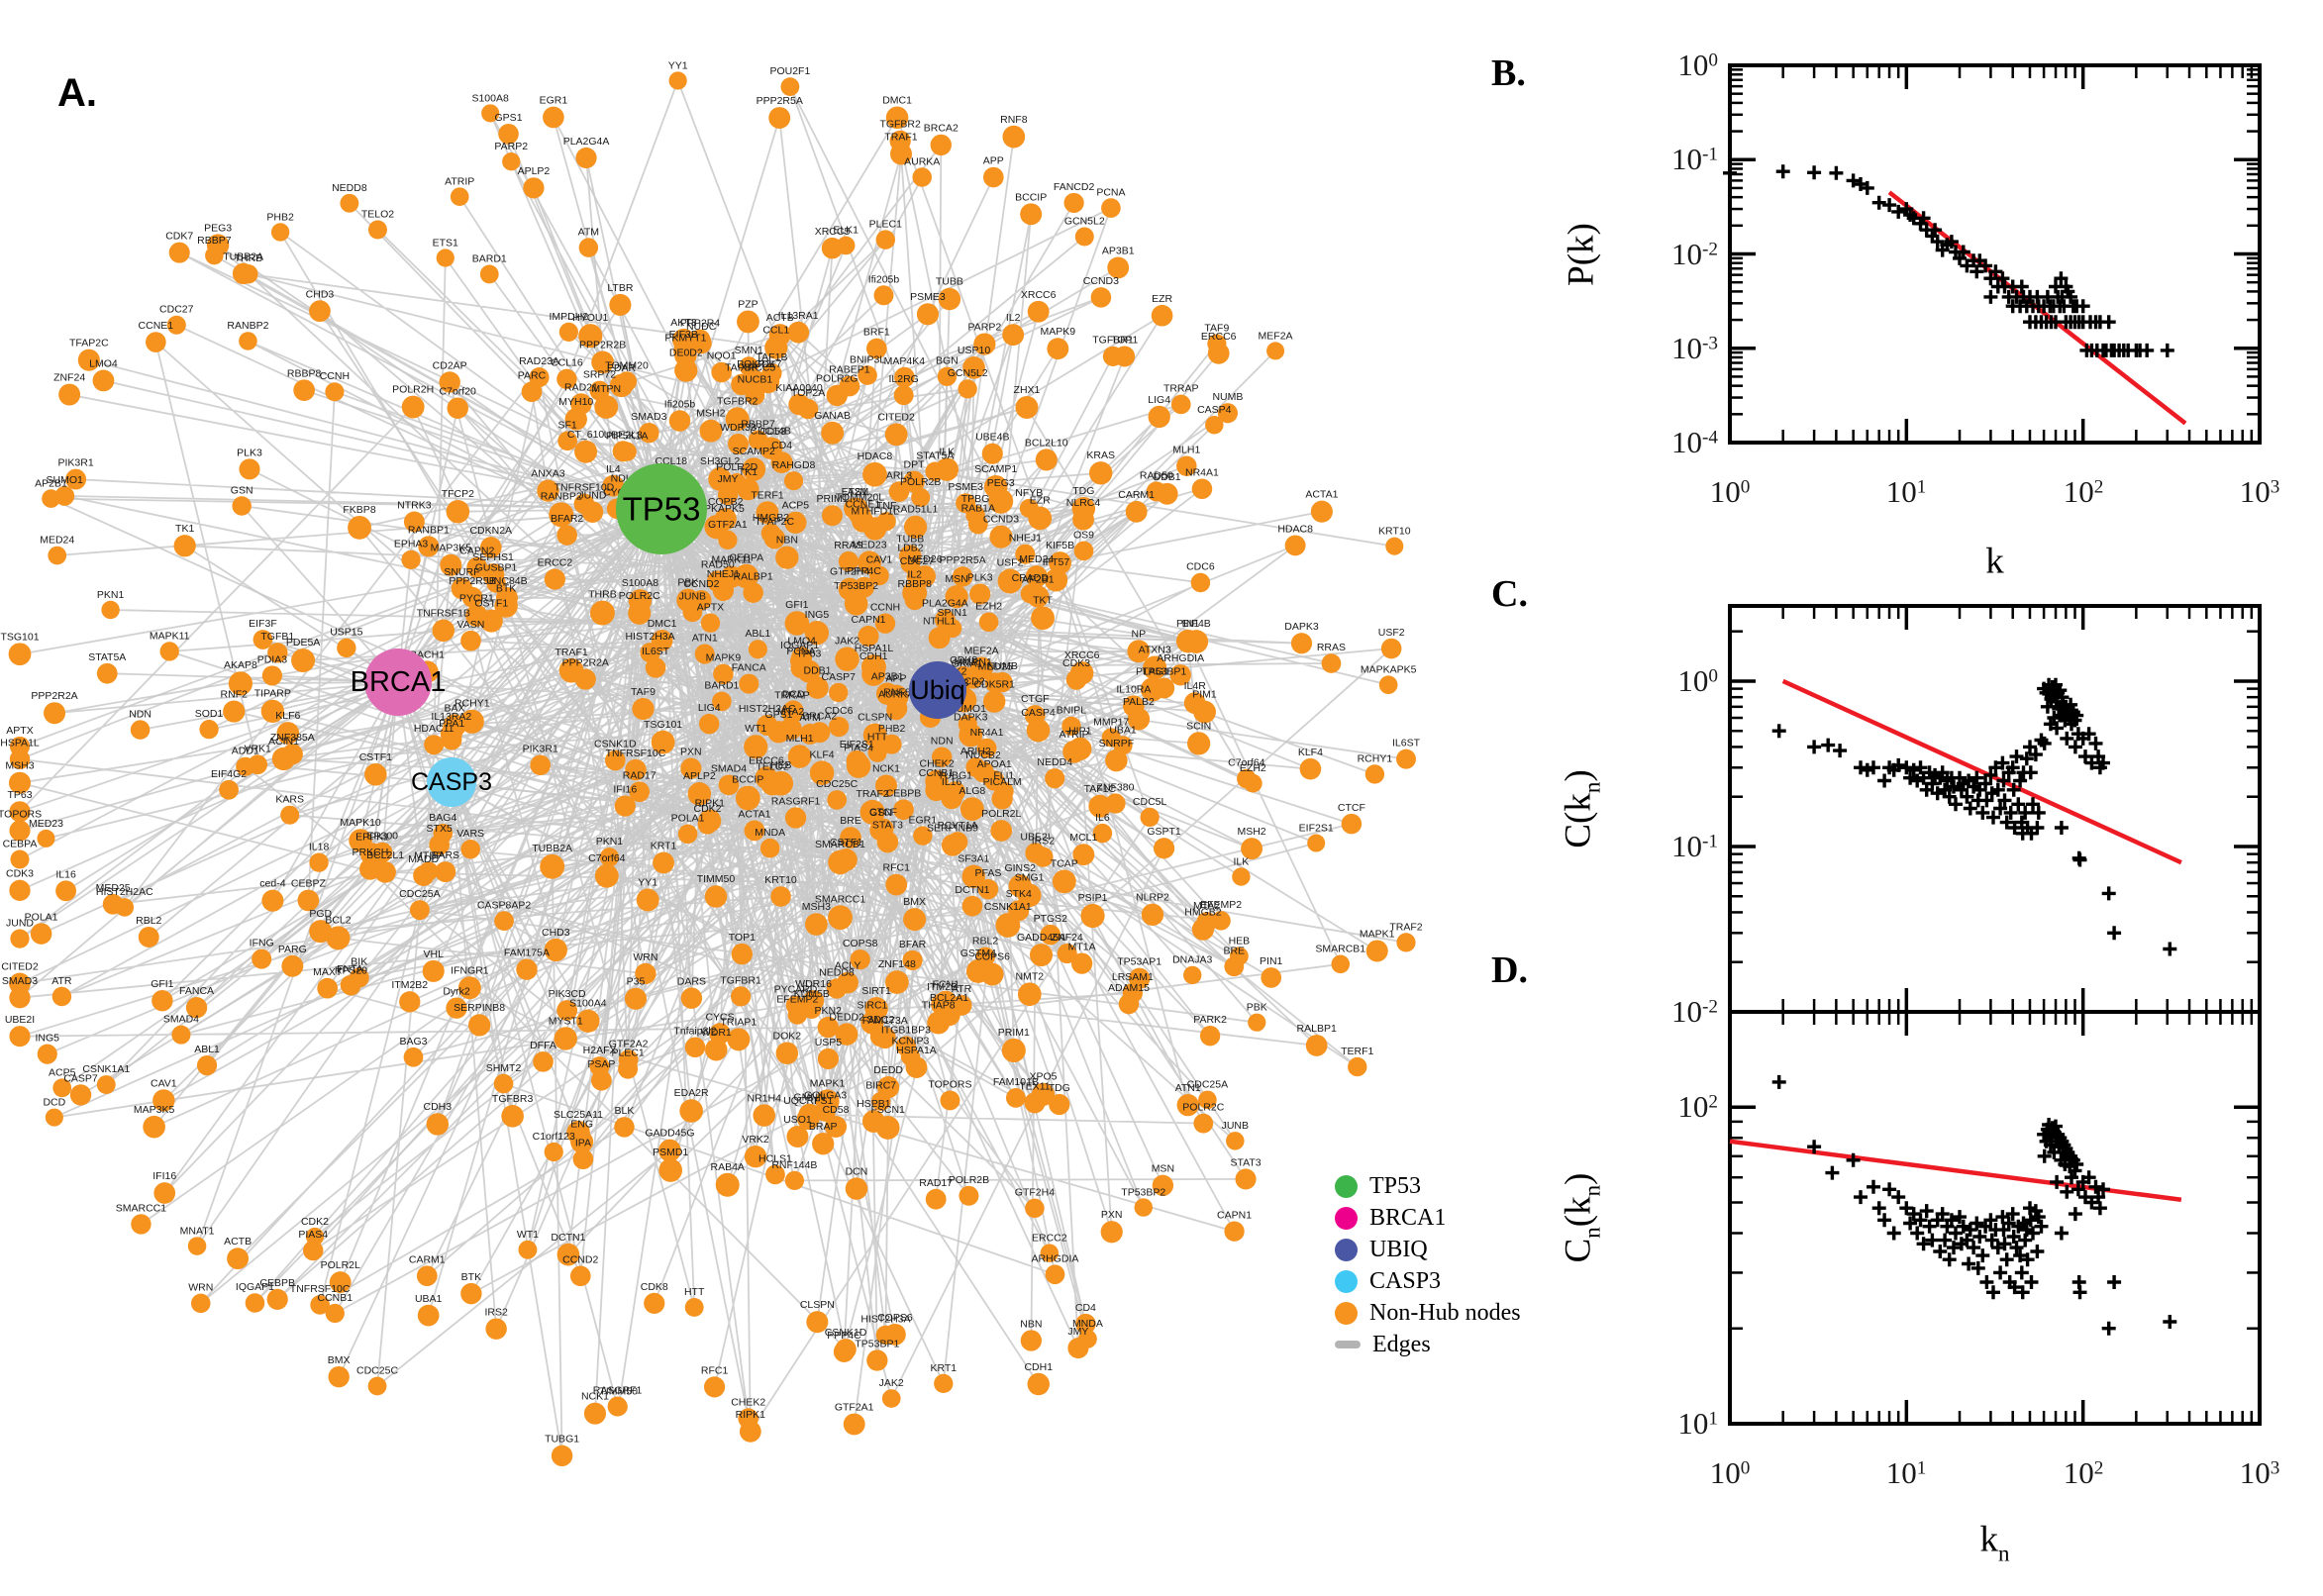 The image size is (2323, 1596). What do you see at coordinates (527, 952) in the screenshot?
I see `network-node-label: FAM175A` at bounding box center [527, 952].